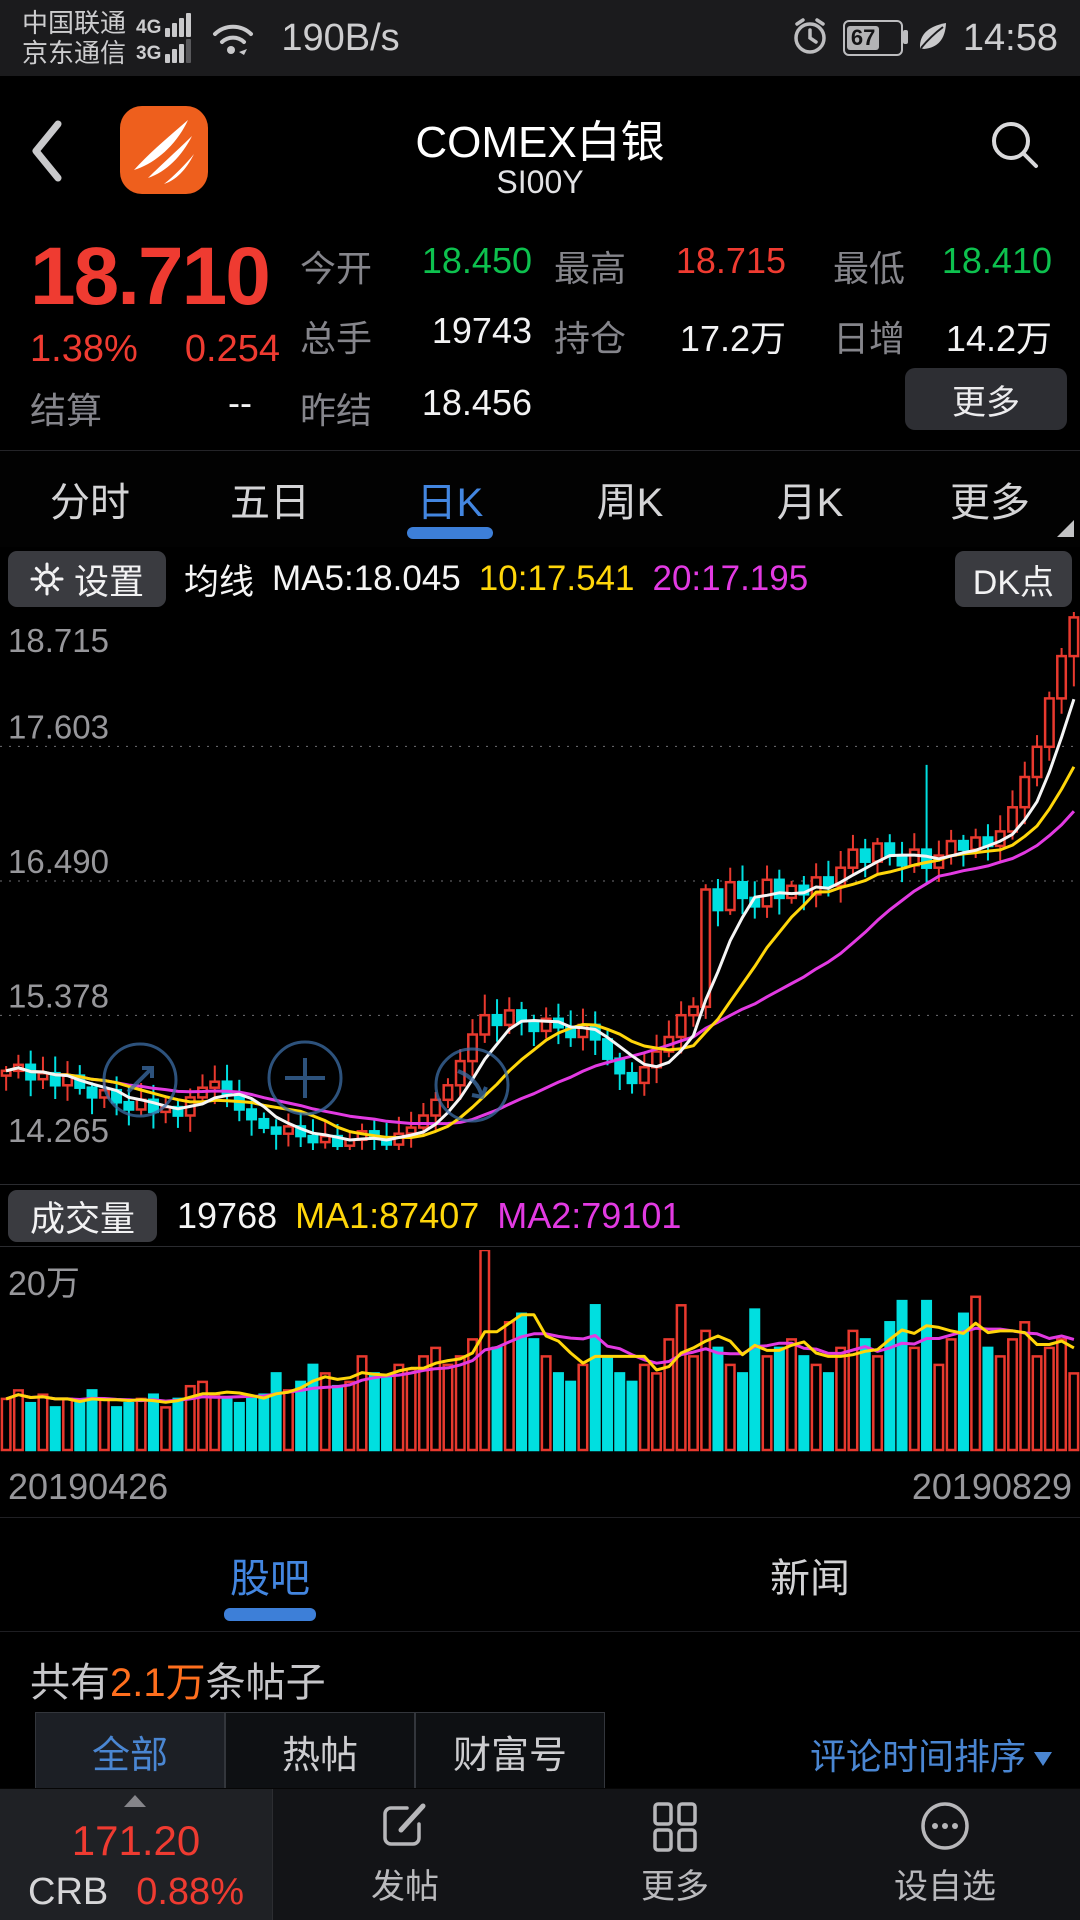 The image size is (1080, 1920). I want to click on volume-toolbar: 成交量 19768 MA1:87407 MA2:79101, so click(540, 1216).